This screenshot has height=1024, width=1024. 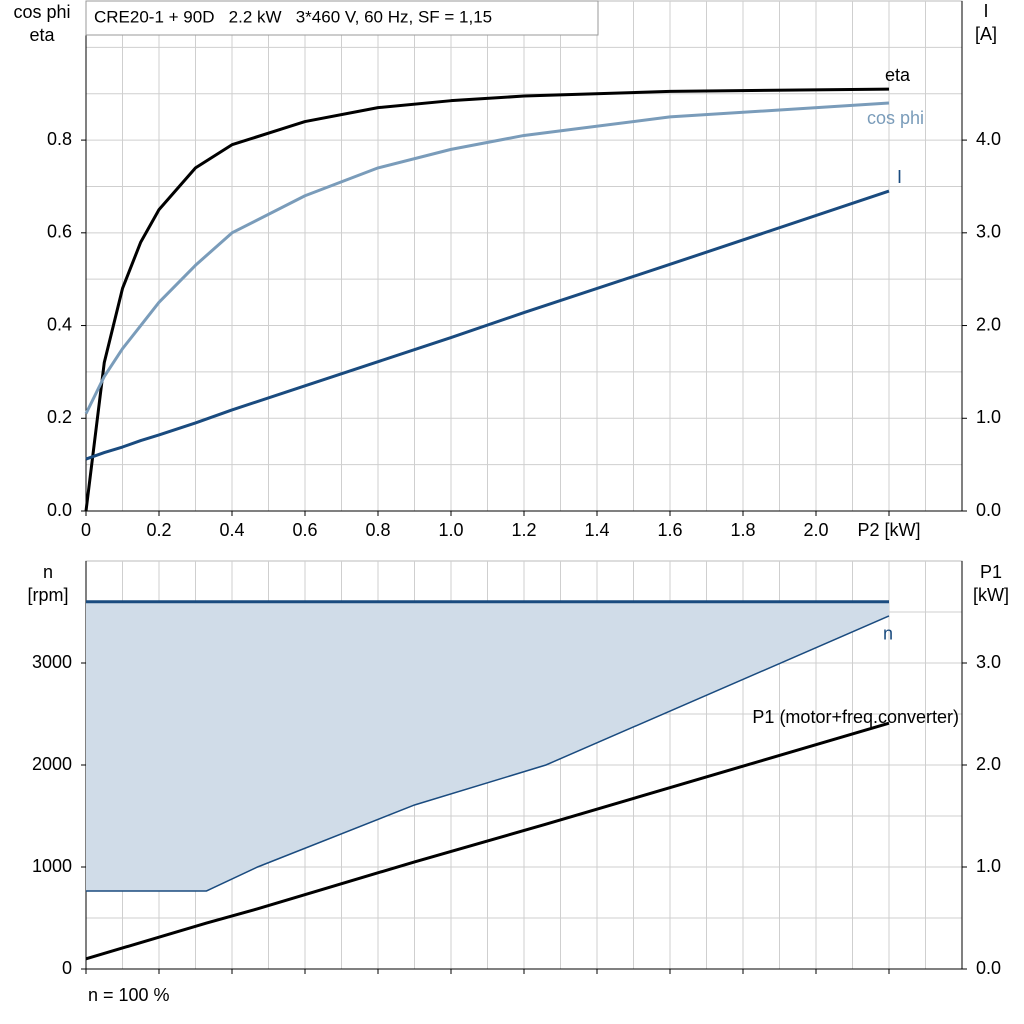 What do you see at coordinates (523, 530) in the screenshot?
I see `x-tick-label: 1.2` at bounding box center [523, 530].